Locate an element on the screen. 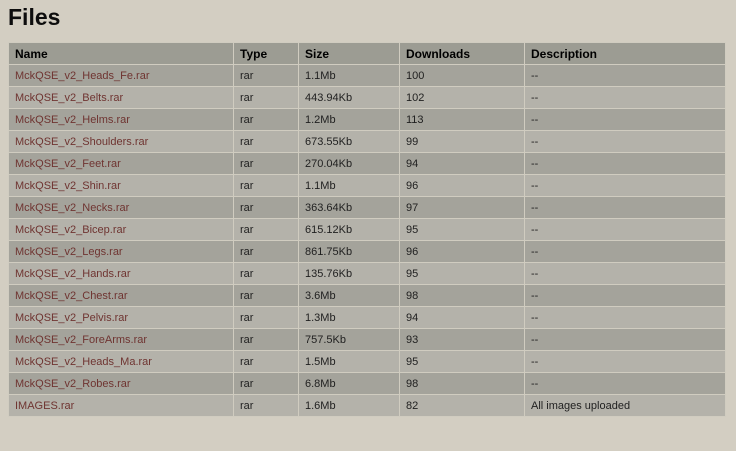 The image size is (736, 451). table-row: MckQSE_v2_Pelvis.rar rar 1.3Mb 94 -- is located at coordinates (367, 317).